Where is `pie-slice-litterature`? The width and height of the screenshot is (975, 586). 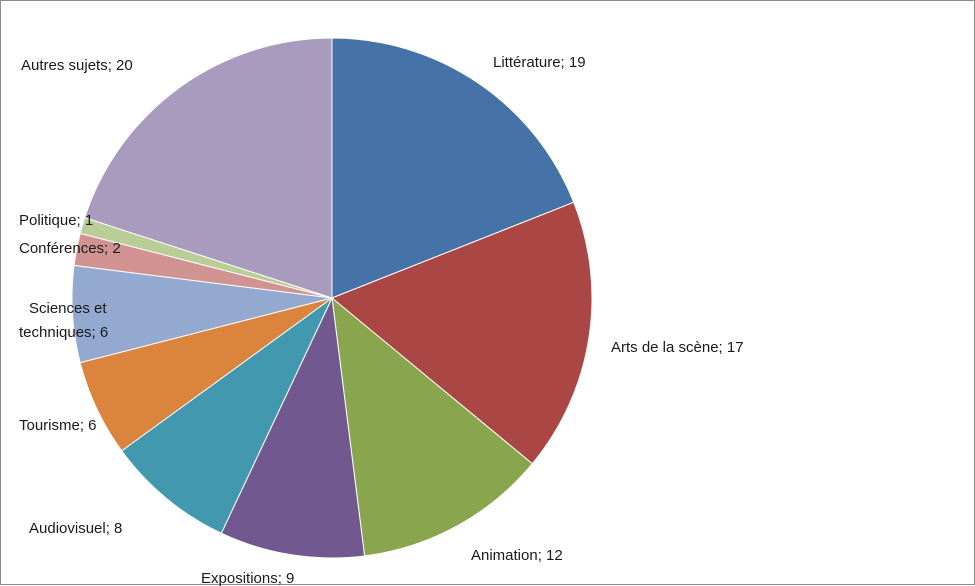 pie-slice-litterature is located at coordinates (453, 168).